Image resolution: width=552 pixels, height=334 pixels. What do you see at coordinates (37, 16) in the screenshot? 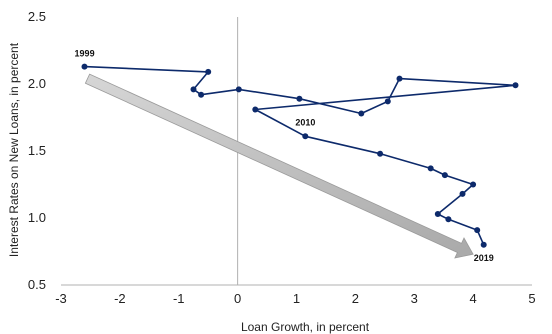
I see `y-tick-label: 2.5` at bounding box center [37, 16].